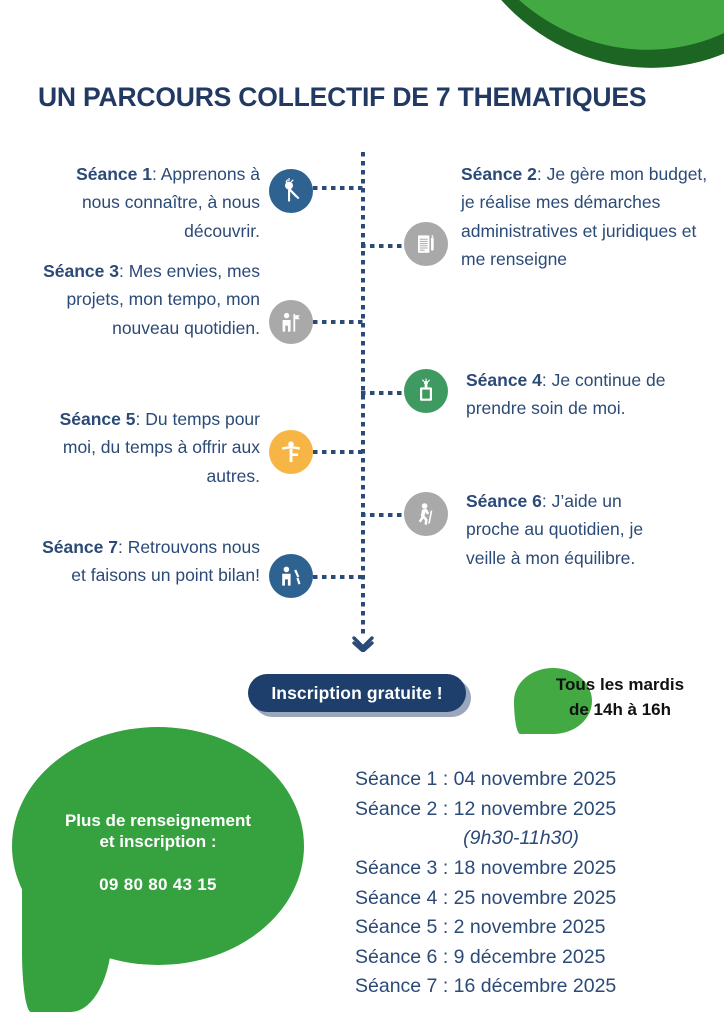  Describe the element at coordinates (97, 419) in the screenshot. I see `session-5-label: Séance 5` at that location.